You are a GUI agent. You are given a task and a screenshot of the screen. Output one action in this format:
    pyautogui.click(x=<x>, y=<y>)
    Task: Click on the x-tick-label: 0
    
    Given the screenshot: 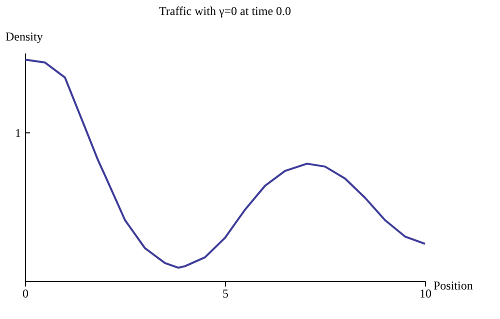 What is the action you would take?
    pyautogui.click(x=25, y=293)
    